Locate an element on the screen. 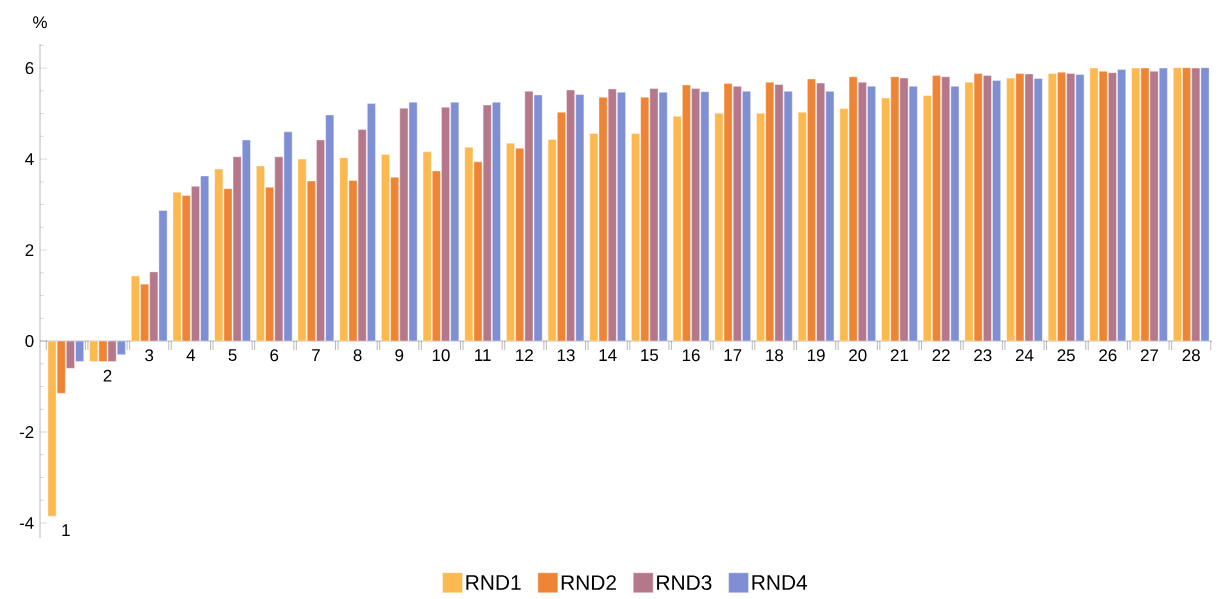 The image size is (1230, 599). legend-label: RND2 is located at coordinates (588, 582).